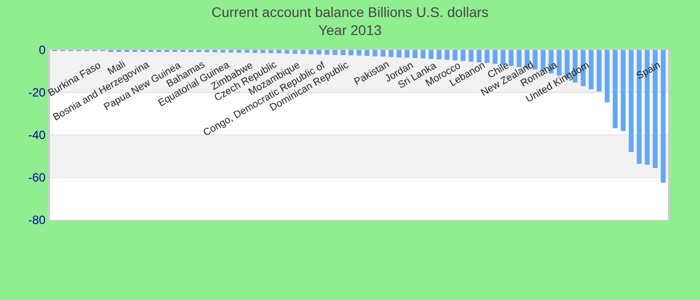  What do you see at coordinates (350, 12) in the screenshot?
I see `chart-title: Current account balance Billions U.S. dollars` at bounding box center [350, 12].